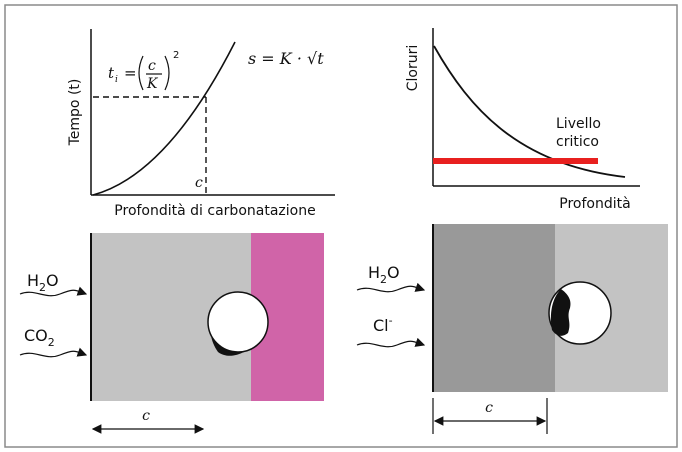 The image size is (682, 452). What do you see at coordinates (167, 73) in the screenshot?
I see `formula-paren-right` at bounding box center [167, 73].